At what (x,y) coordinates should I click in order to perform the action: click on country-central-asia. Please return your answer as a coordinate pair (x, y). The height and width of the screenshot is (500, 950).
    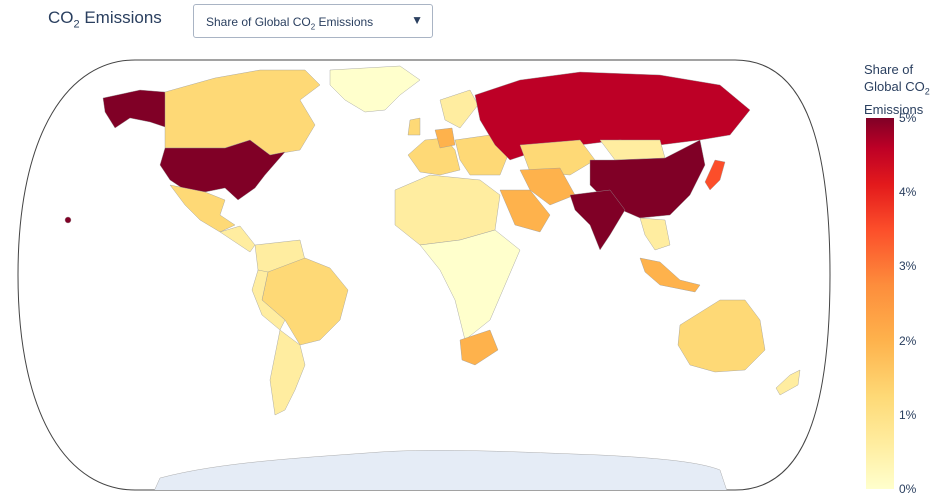
    Looking at the image, I should click on (557, 157).